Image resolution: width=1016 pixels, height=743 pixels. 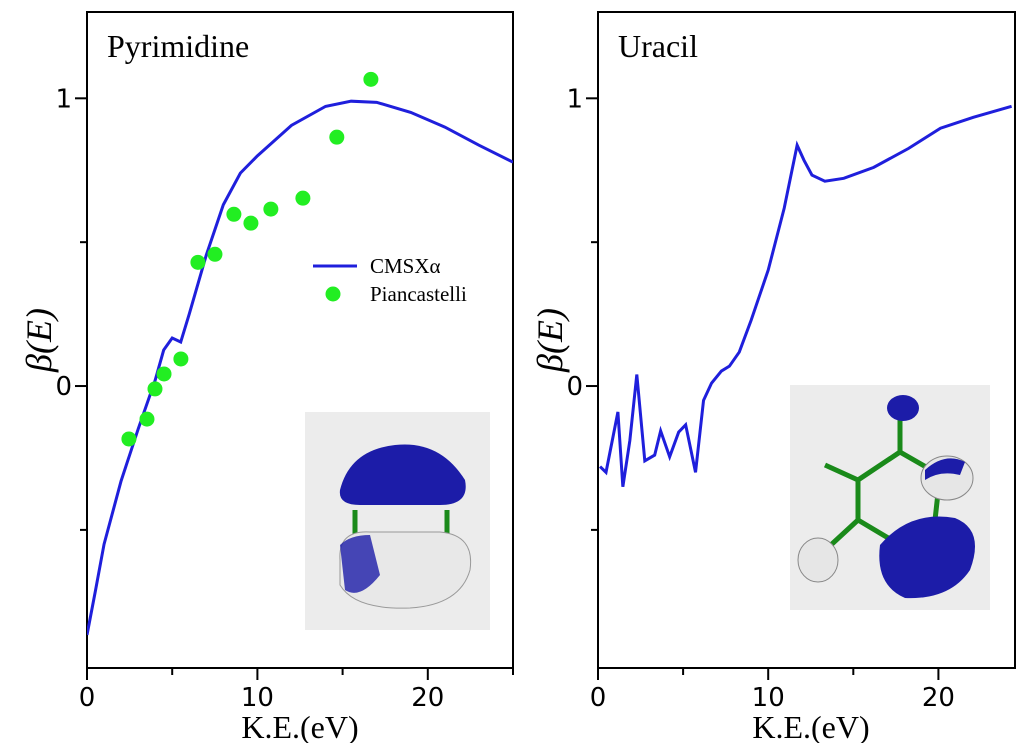 What do you see at coordinates (397, 521) in the screenshot?
I see `molecule-pyrimidine` at bounding box center [397, 521].